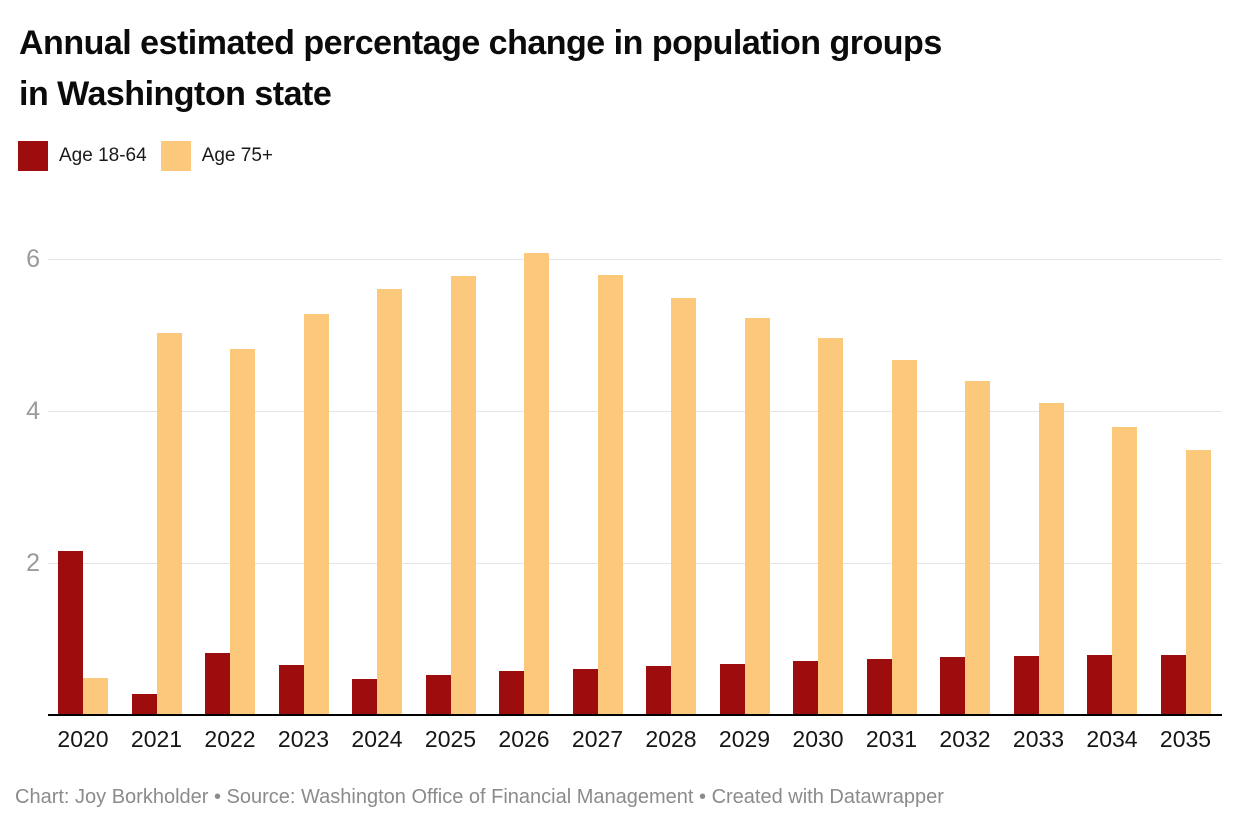  I want to click on legend-item-age-75plus: Age 75+, so click(217, 156).